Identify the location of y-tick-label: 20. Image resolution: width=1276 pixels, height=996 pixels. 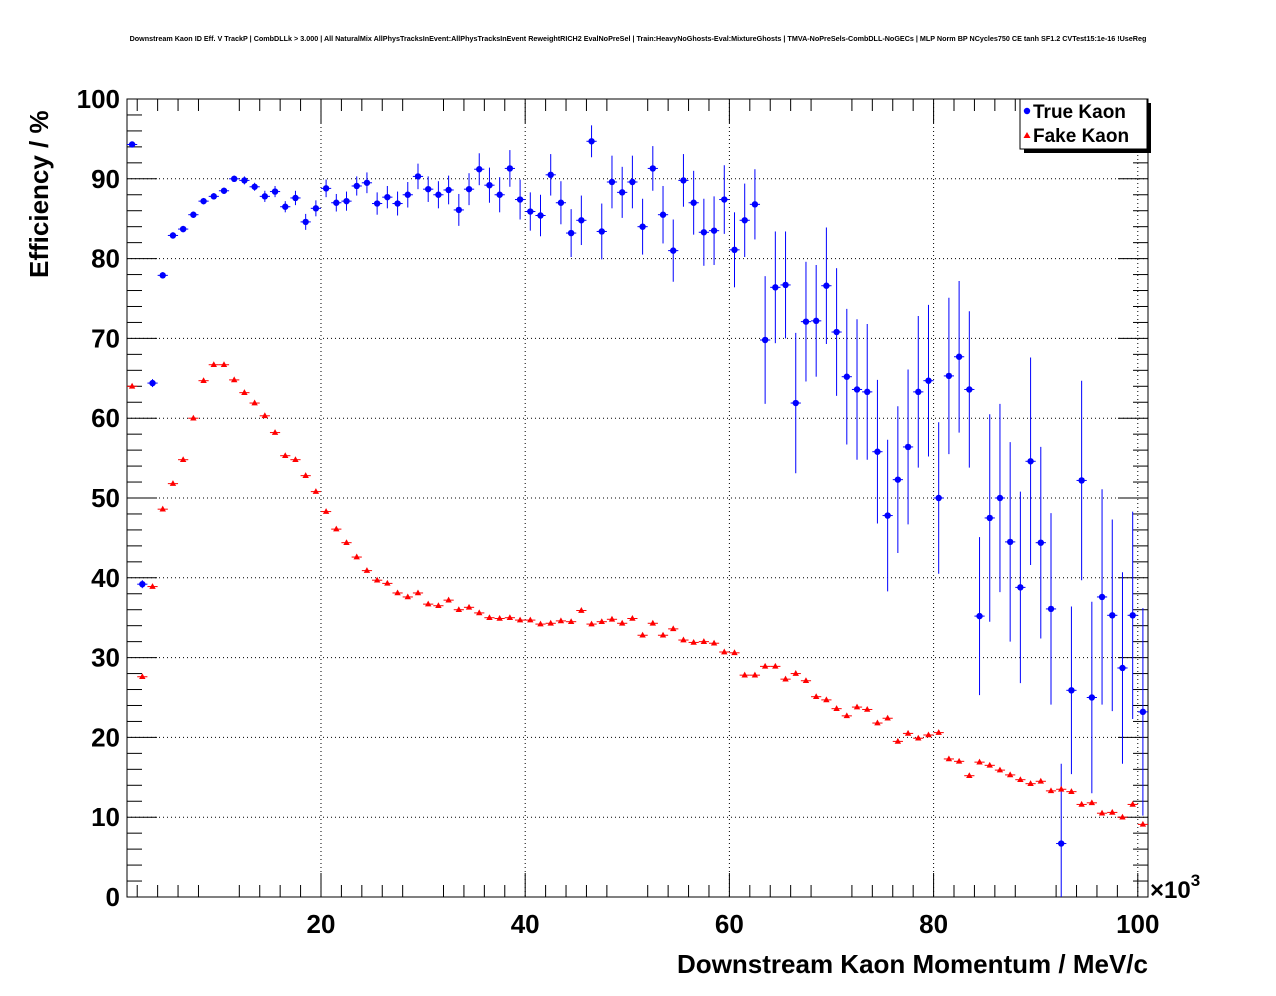
(105, 737).